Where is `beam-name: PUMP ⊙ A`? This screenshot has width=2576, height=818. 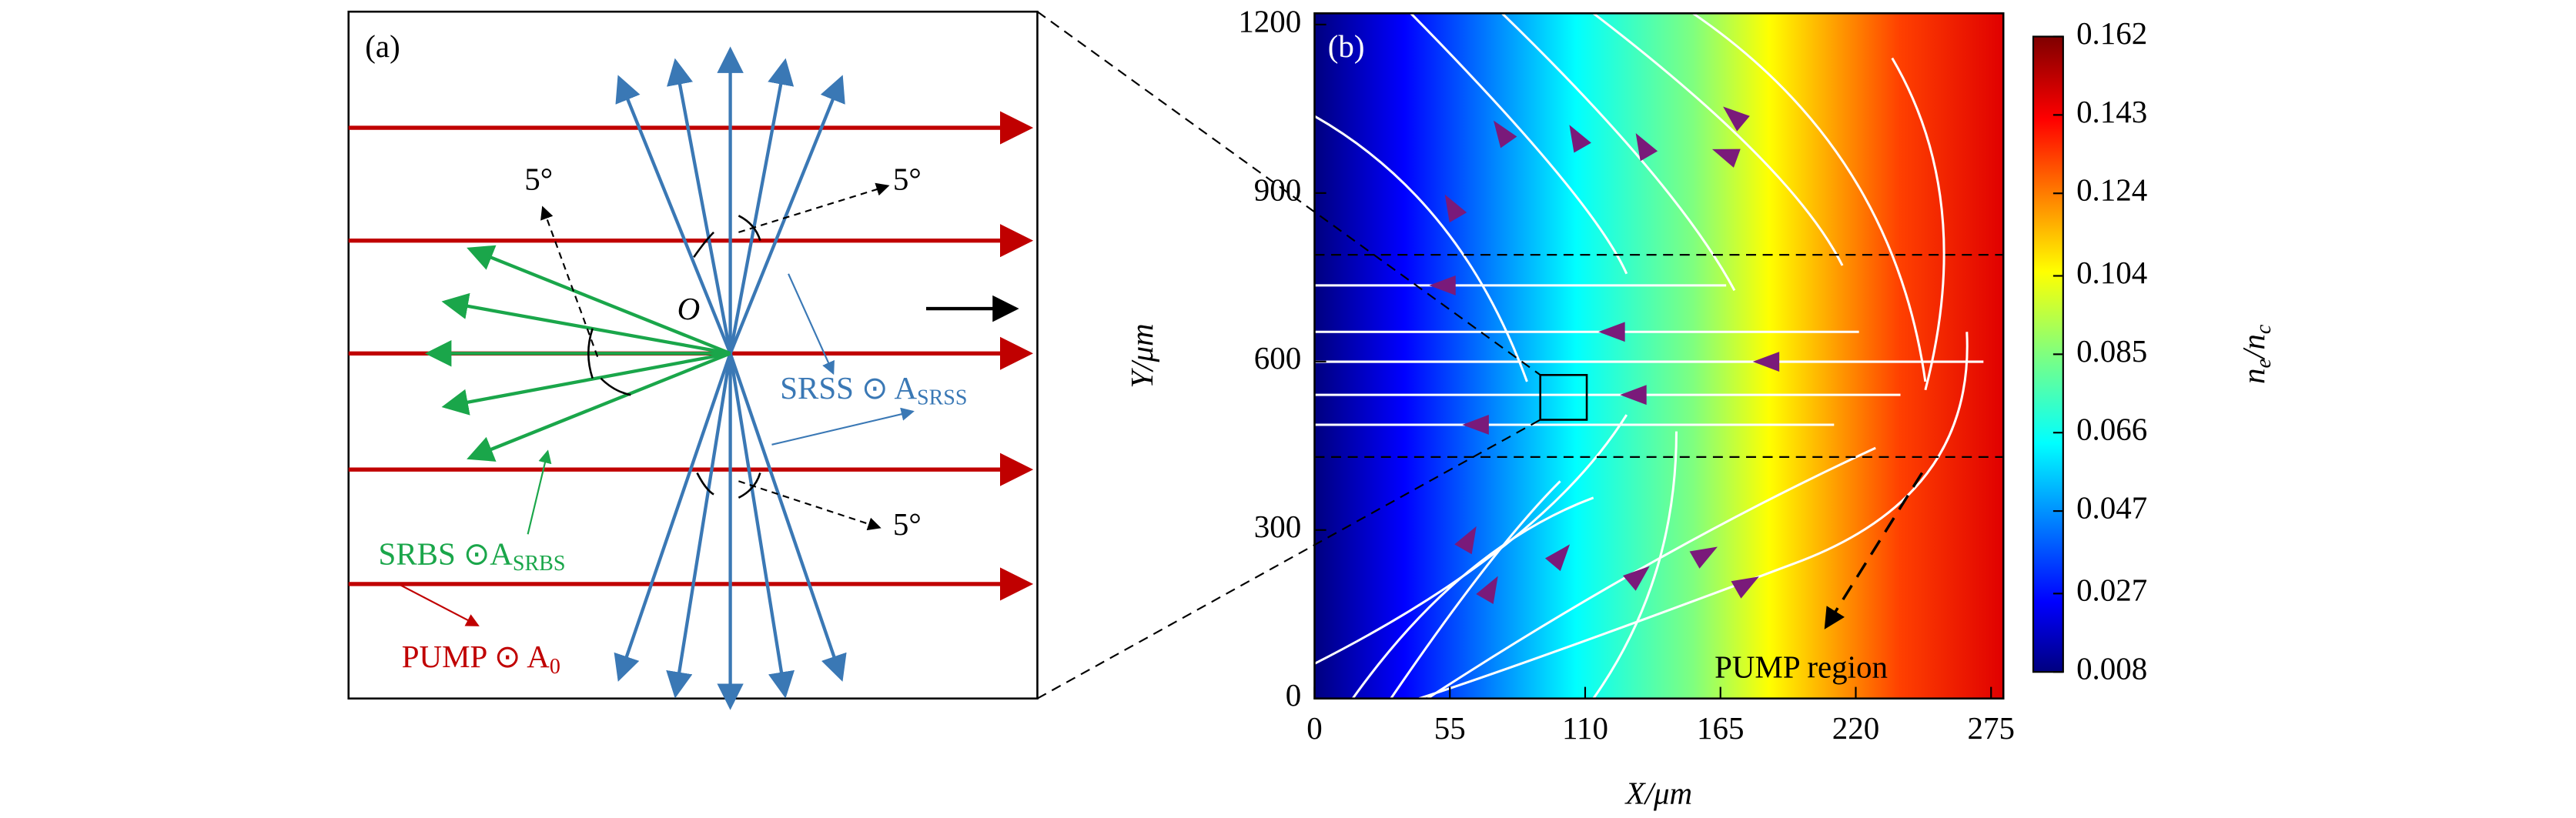 beam-name: PUMP ⊙ A is located at coordinates (476, 657).